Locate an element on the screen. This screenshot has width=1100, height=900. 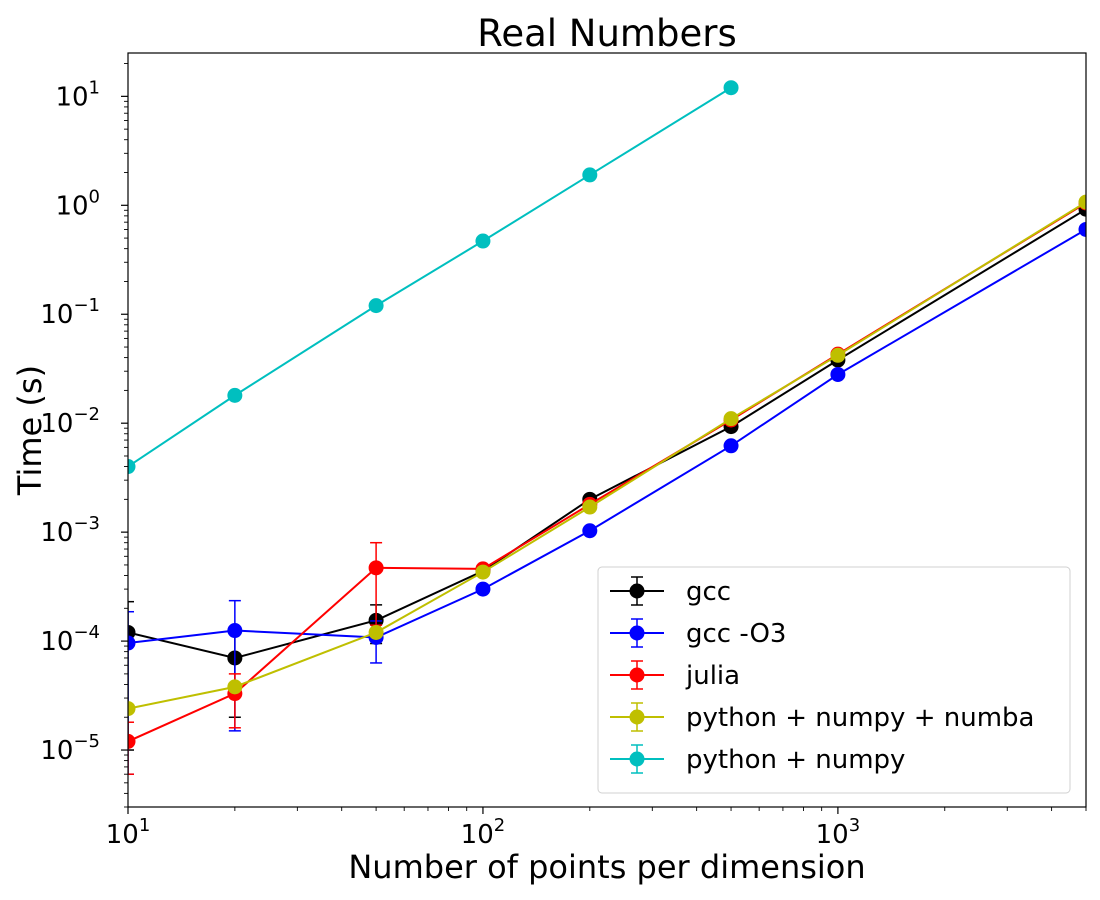
legend-item: python + numpy is located at coordinates (757, 759).